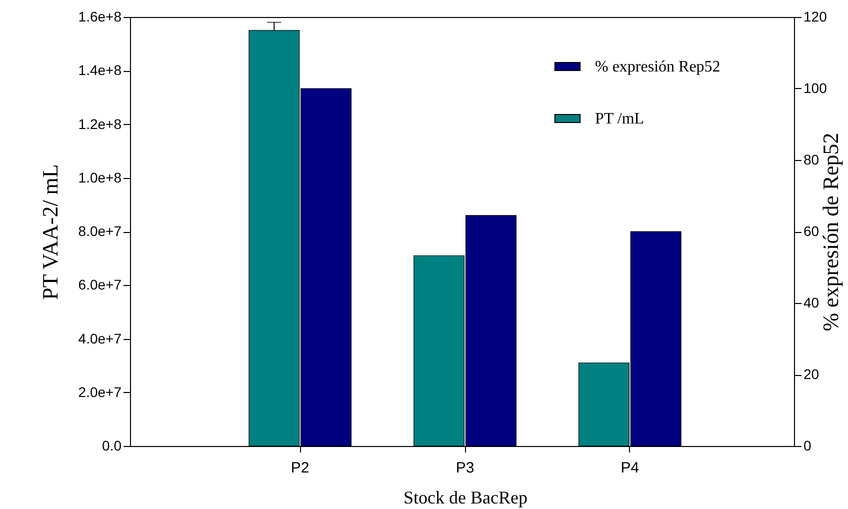 This screenshot has height=509, width=848. What do you see at coordinates (812, 302) in the screenshot?
I see `y2-tick-label: 40` at bounding box center [812, 302].